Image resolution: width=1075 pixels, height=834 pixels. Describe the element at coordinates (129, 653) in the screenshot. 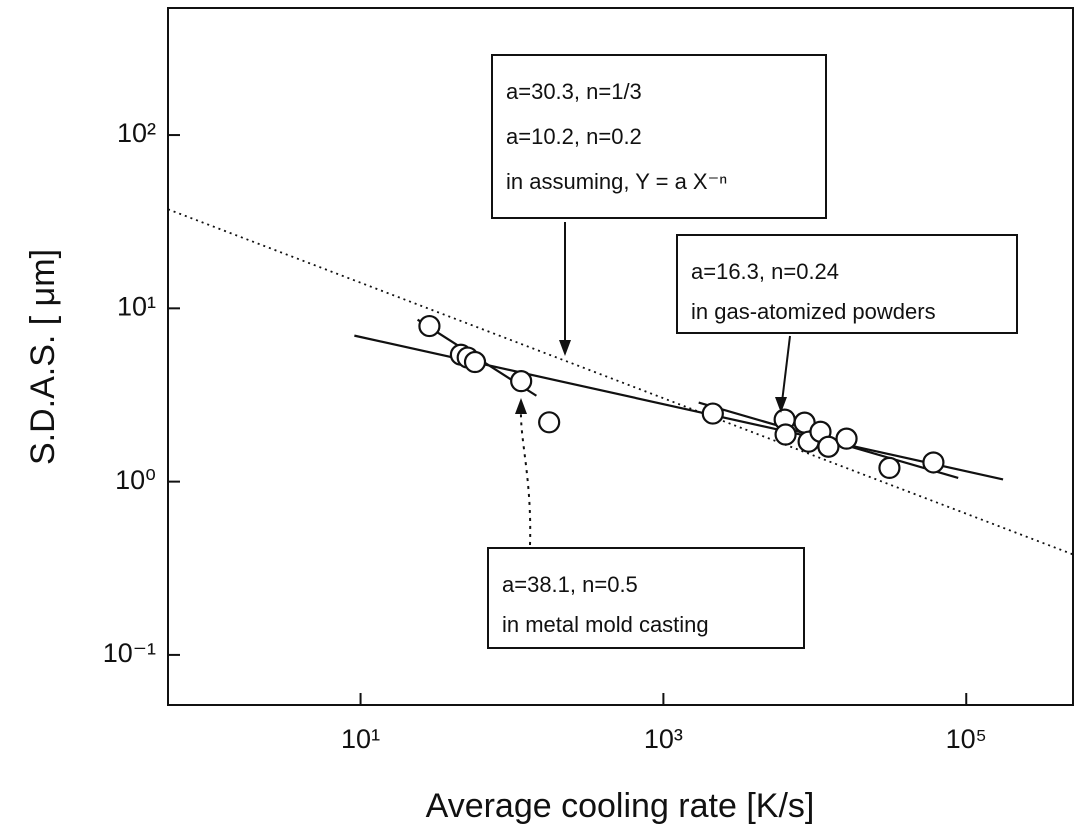

I see `y-tick-label: 10⁻¹` at that location.